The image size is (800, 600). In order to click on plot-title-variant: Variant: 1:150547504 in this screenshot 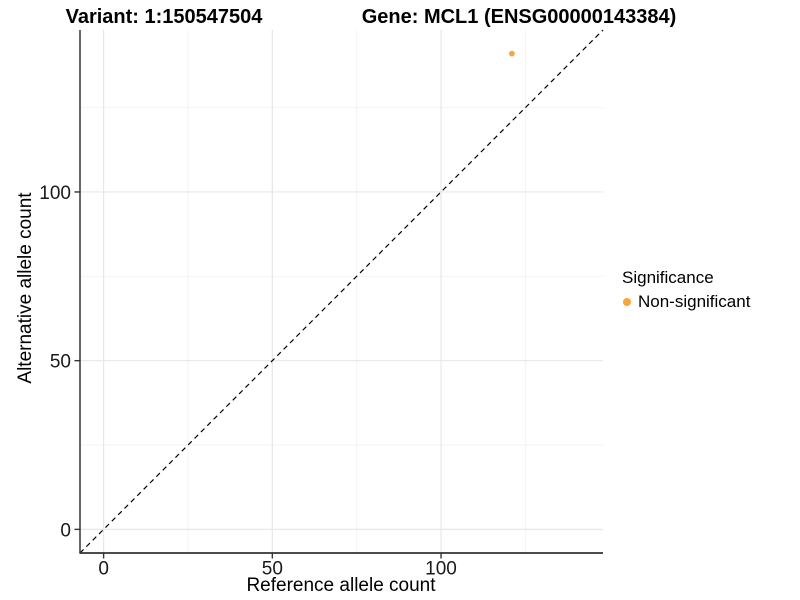, I will do `click(164, 17)`.